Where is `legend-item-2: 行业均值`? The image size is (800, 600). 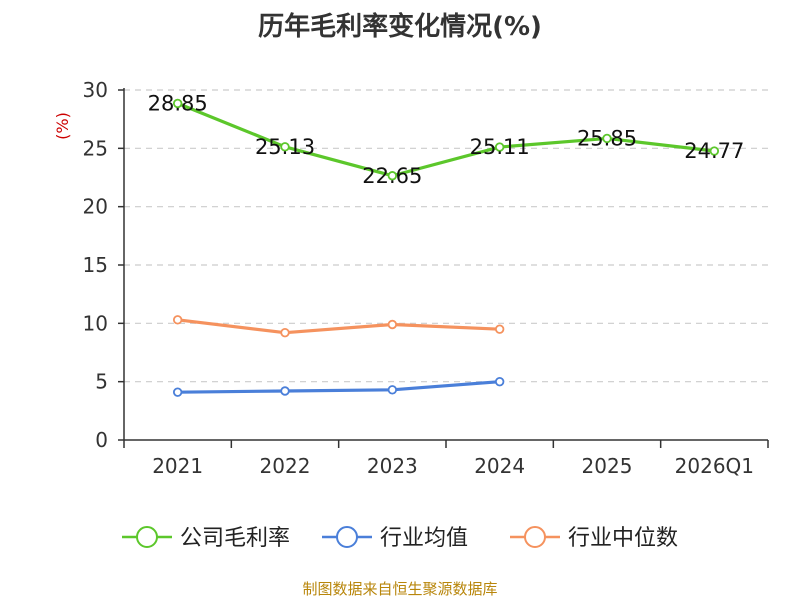 legend-item-2: 行业均值 is located at coordinates (395, 538).